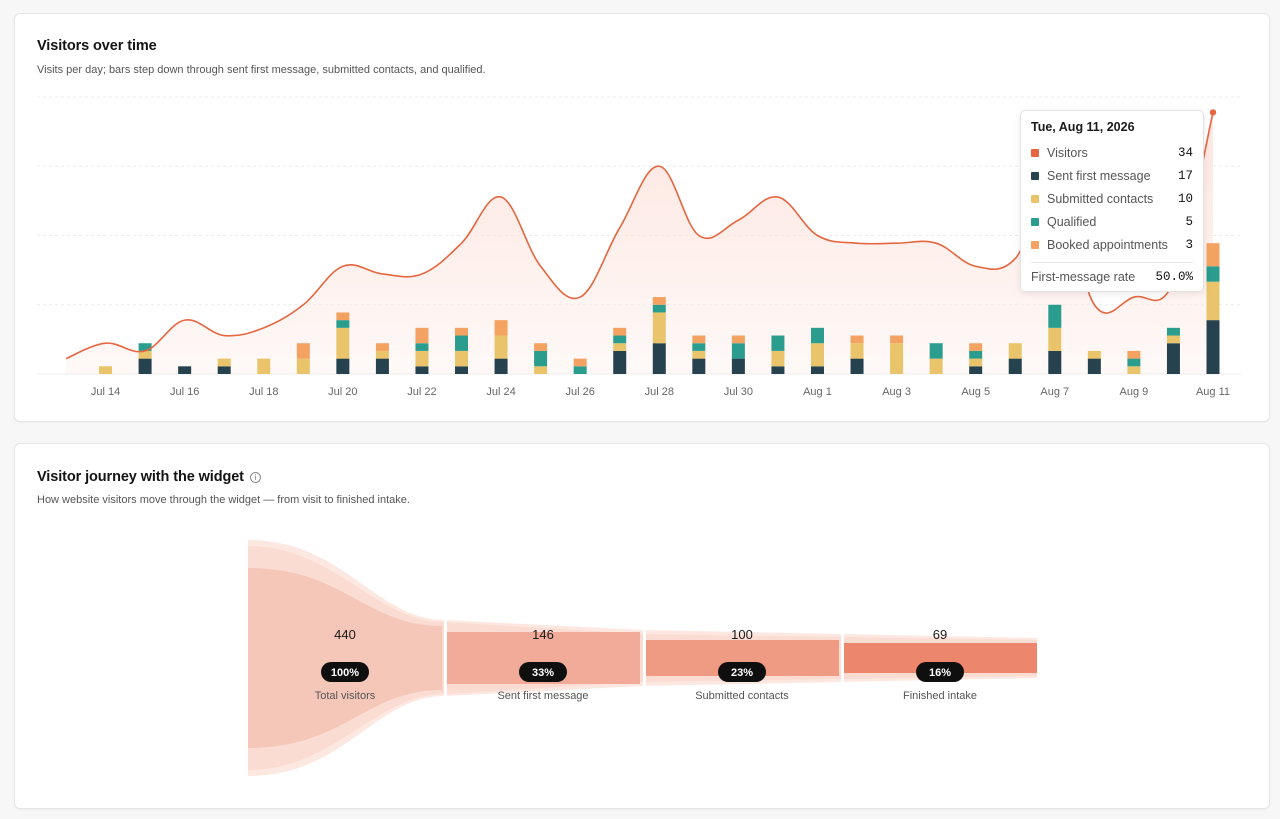 This screenshot has width=1280, height=819. Describe the element at coordinates (105, 392) in the screenshot. I see `x-tick-label: Jul 14` at that location.